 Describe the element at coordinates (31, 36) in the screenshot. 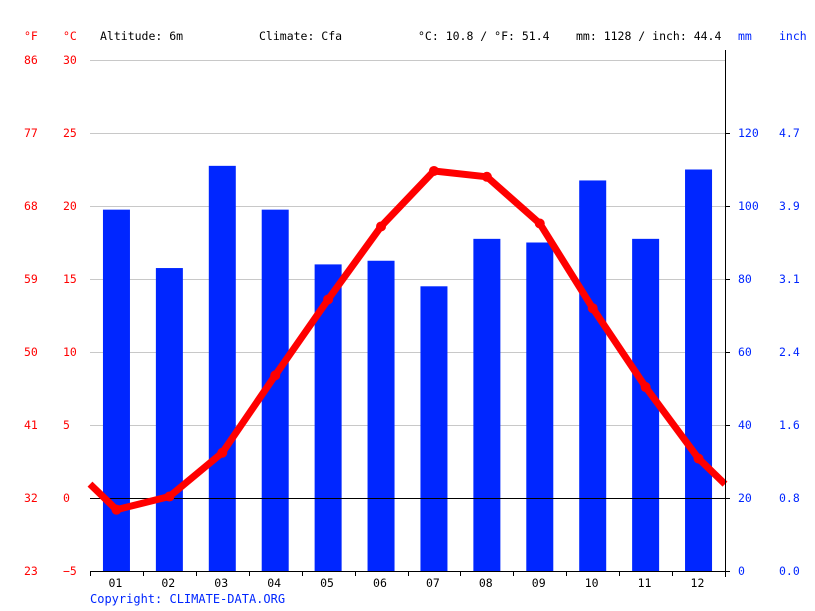

I see `fahrenheit-unit-label: °F` at that location.